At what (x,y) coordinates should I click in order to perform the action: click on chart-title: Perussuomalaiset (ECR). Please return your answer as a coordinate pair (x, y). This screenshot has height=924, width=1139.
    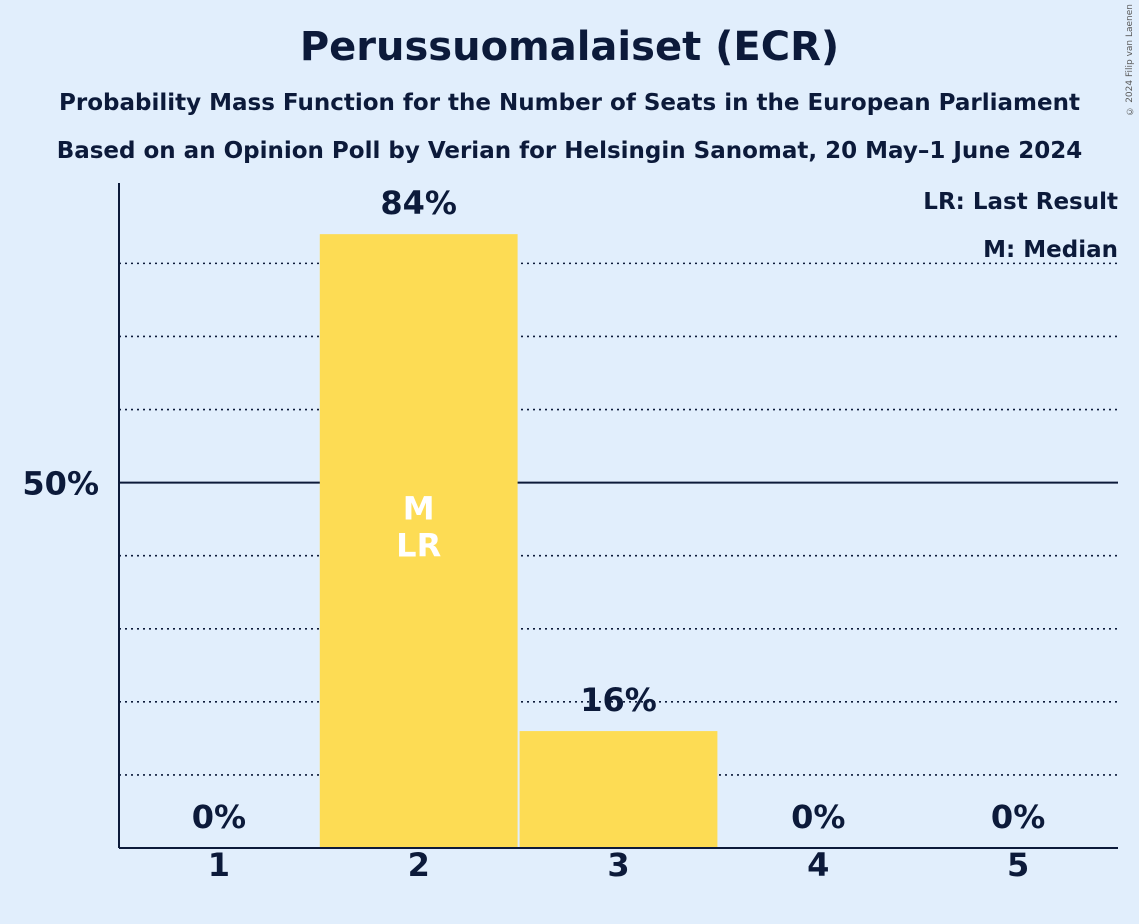
    Looking at the image, I should click on (569, 47).